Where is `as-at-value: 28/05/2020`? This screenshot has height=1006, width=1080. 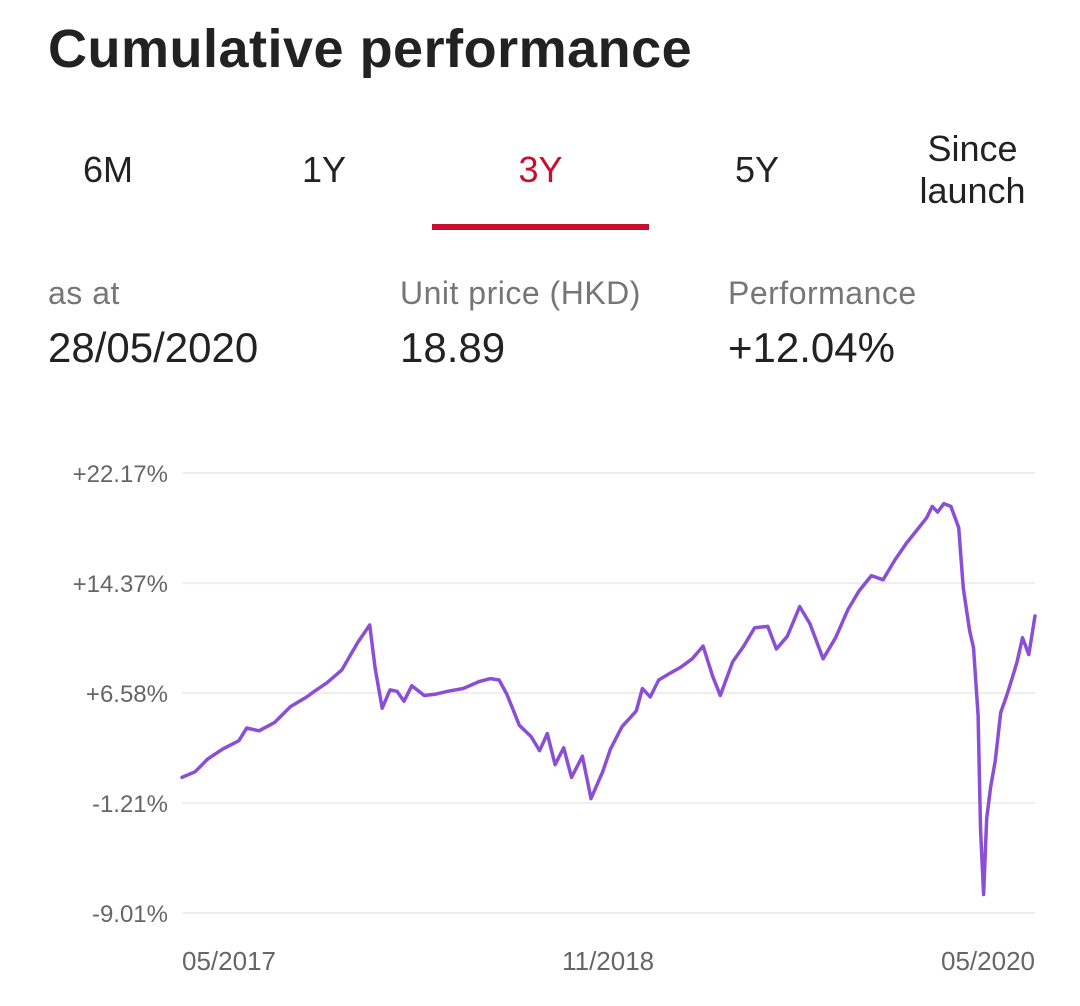
as-at-value: 28/05/2020 is located at coordinates (153, 347).